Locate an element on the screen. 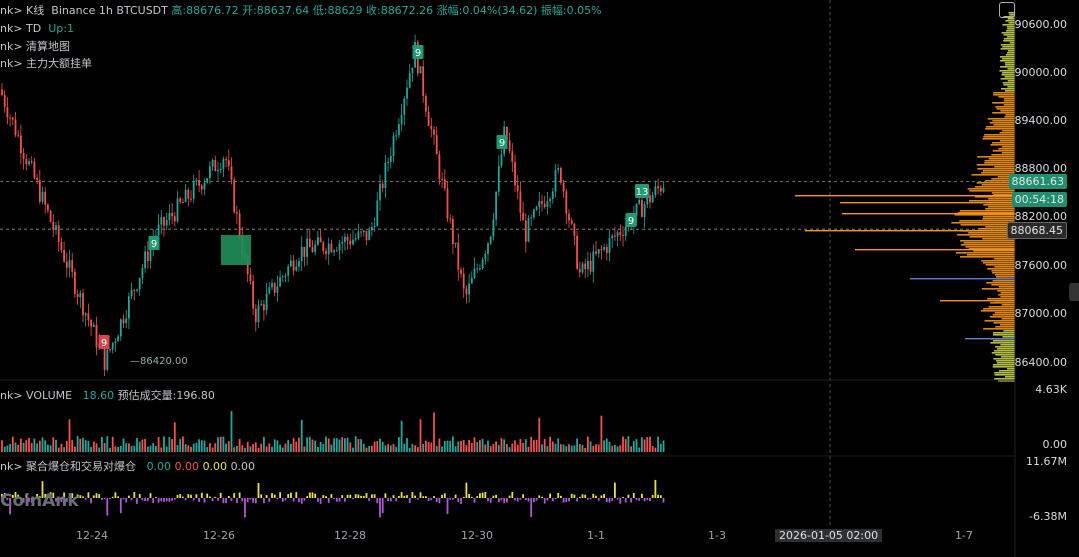 This screenshot has width=1079, height=557. indicator-td: nk> TD Up:1 is located at coordinates (37, 29).